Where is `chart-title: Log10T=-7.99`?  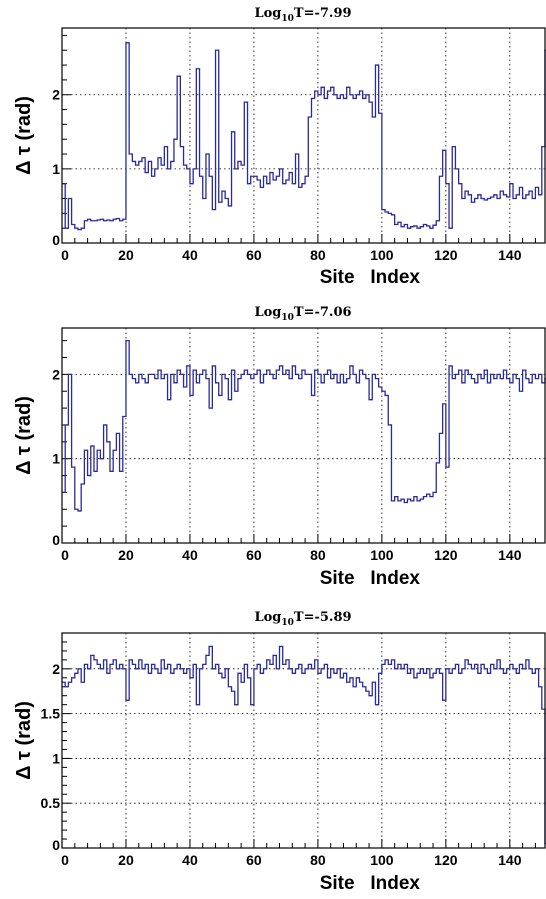 chart-title: Log10T=-7.99 is located at coordinates (302, 15).